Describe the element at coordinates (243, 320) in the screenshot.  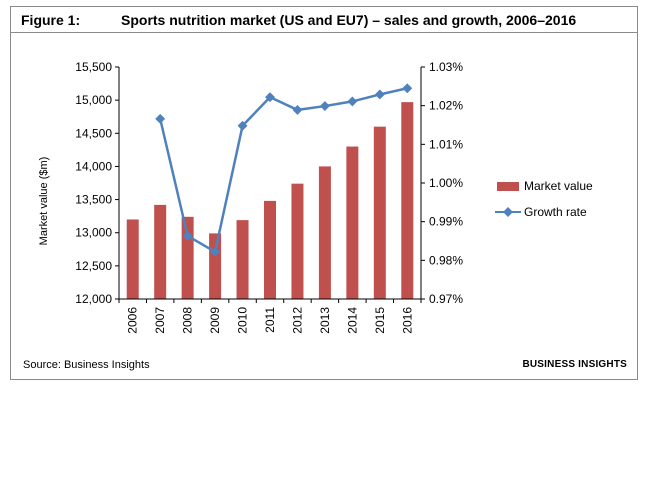
I see `x-tick-label: 2010` at that location.